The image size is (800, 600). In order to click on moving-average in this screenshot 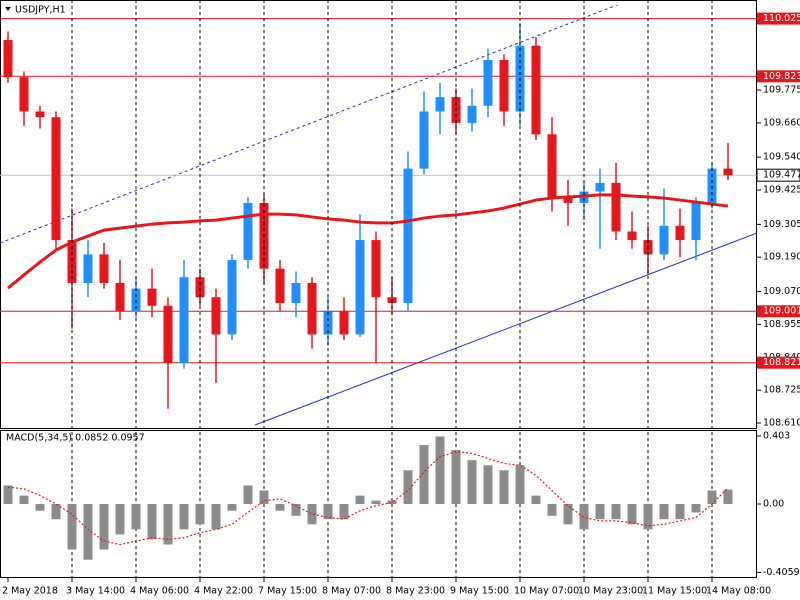, I will do `click(368, 241)`.